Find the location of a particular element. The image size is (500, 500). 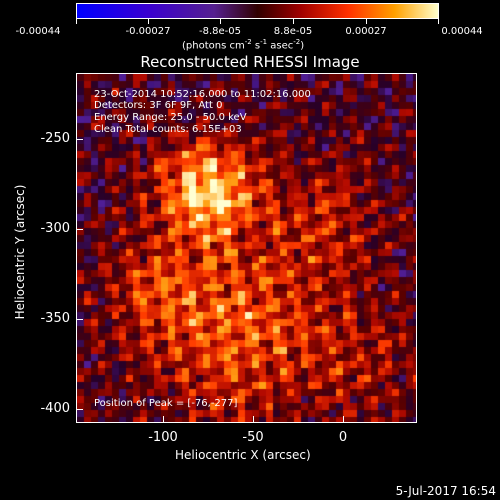

y-axis-title: Heliocentric Y (arcsec) is located at coordinates (20, 252).